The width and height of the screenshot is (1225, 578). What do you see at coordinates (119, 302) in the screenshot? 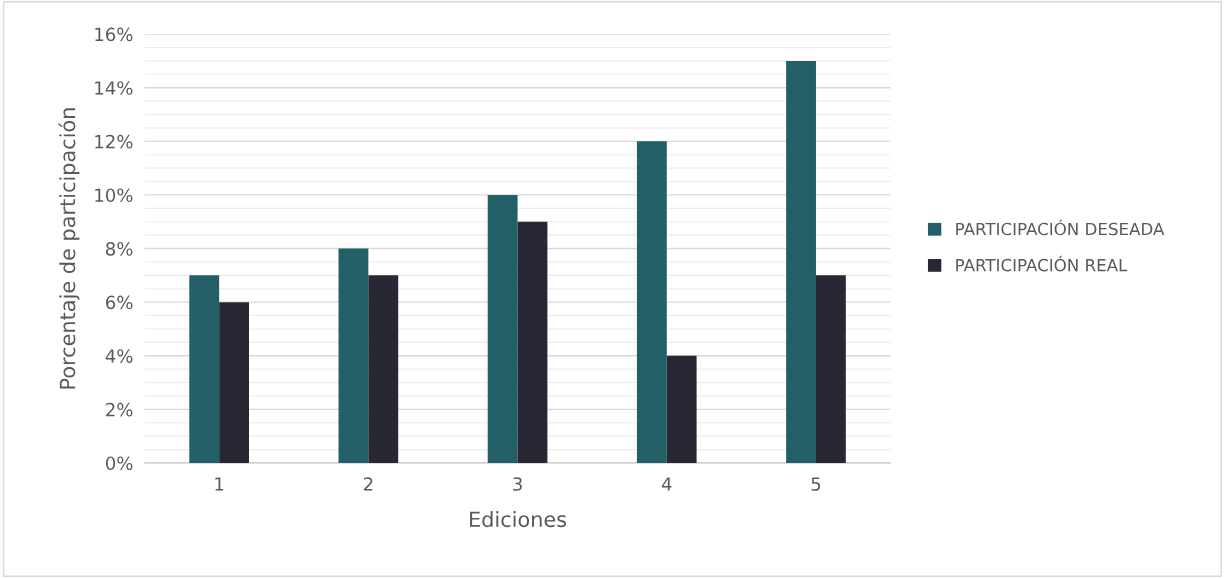
I see `y-tick-label: 6%` at bounding box center [119, 302].